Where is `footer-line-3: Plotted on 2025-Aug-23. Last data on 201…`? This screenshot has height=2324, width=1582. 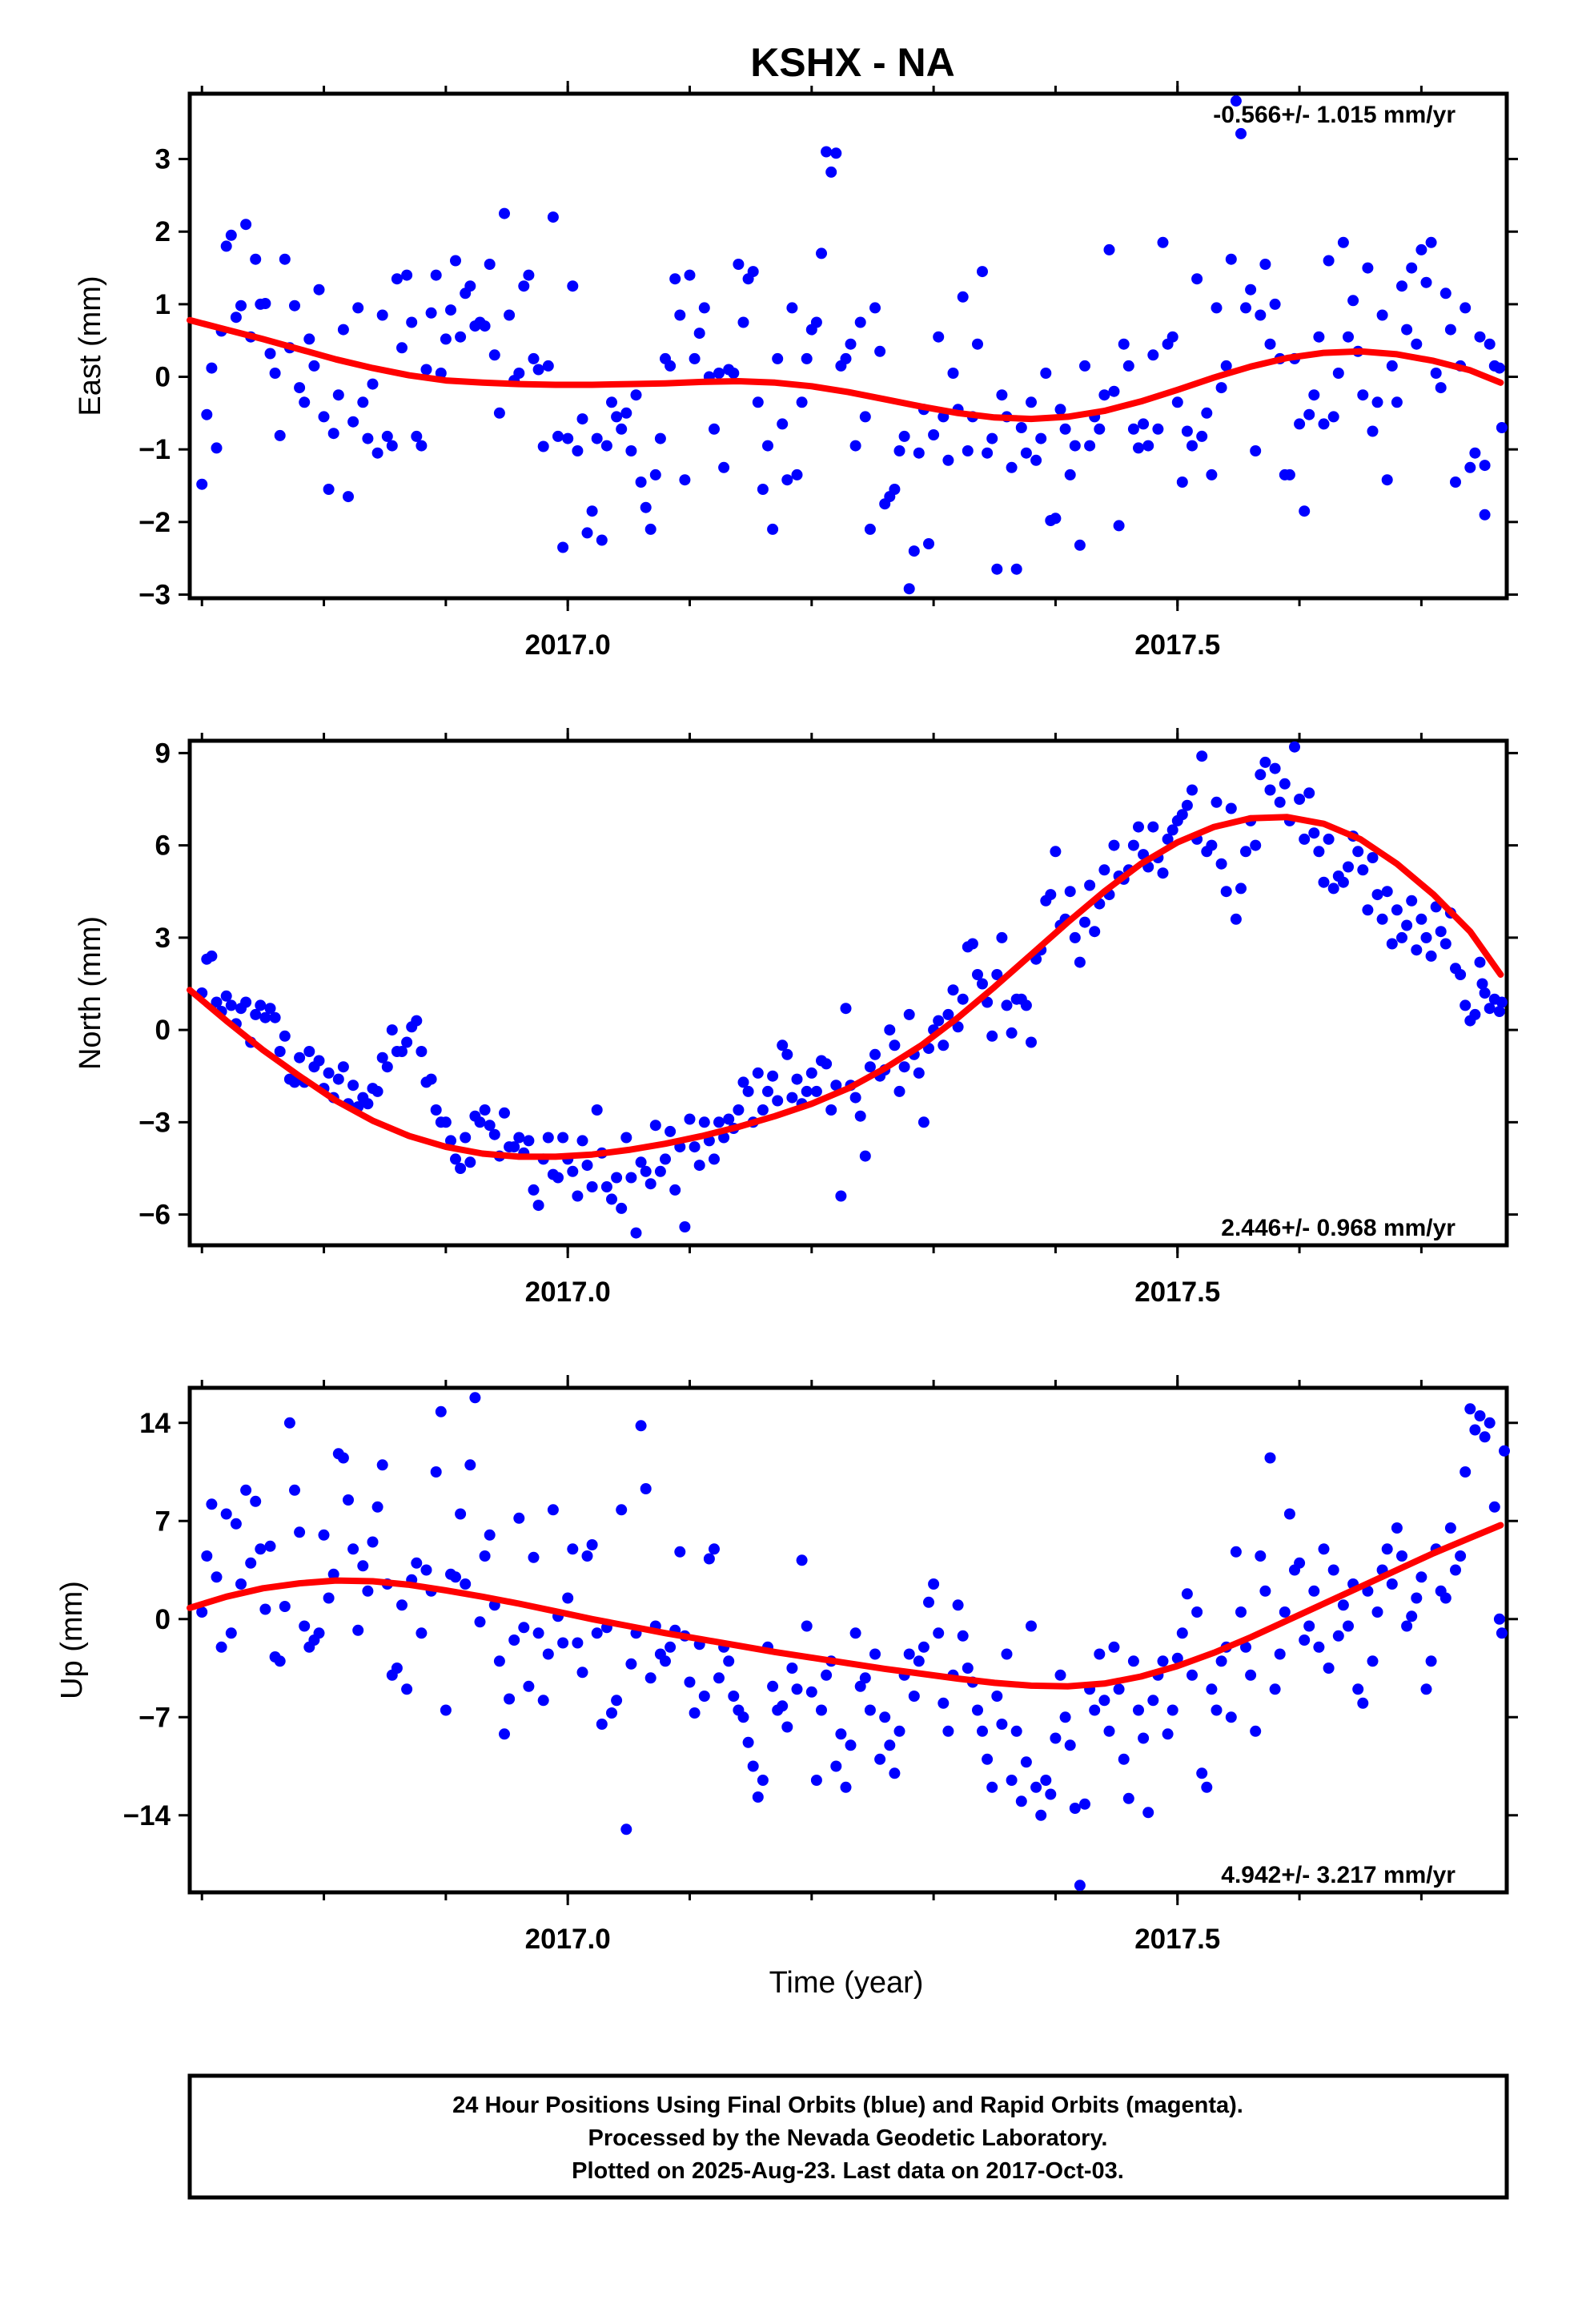 footer-line-3: Plotted on 2025-Aug-23. Last data on 201… is located at coordinates (848, 2171).